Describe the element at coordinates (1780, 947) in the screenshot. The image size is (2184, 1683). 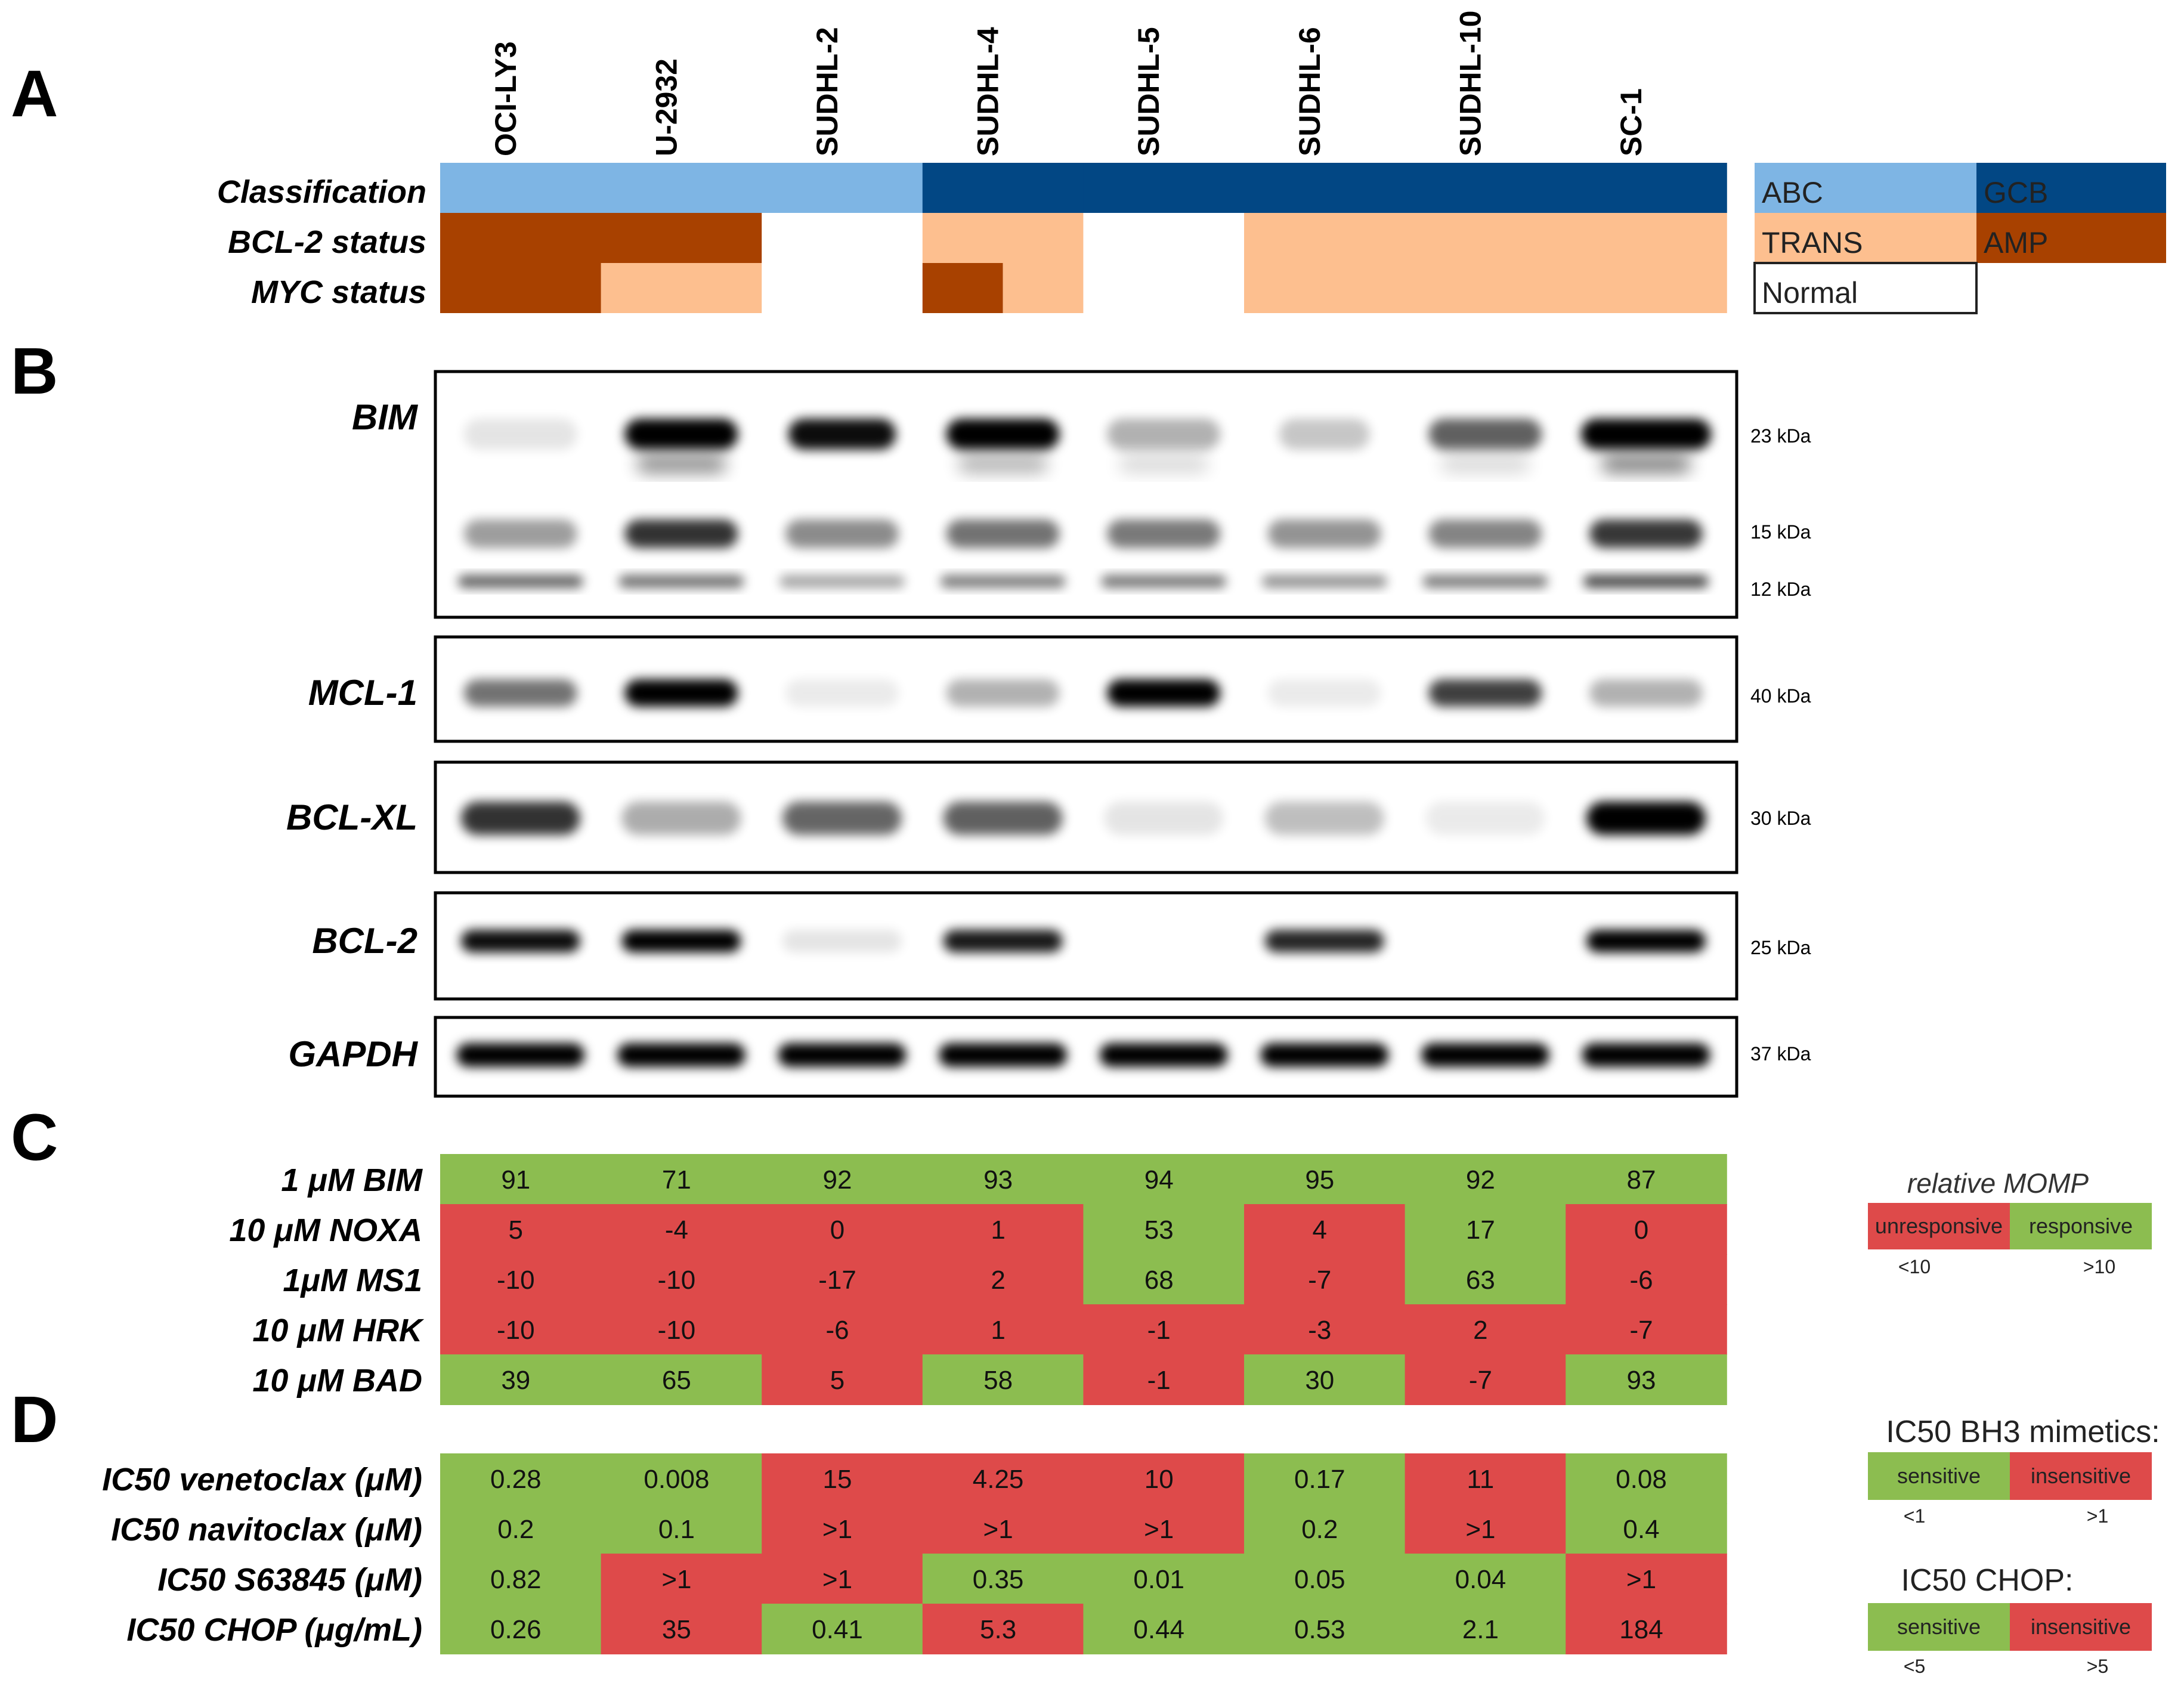
I see `marker-25kda: 25 kDa` at that location.